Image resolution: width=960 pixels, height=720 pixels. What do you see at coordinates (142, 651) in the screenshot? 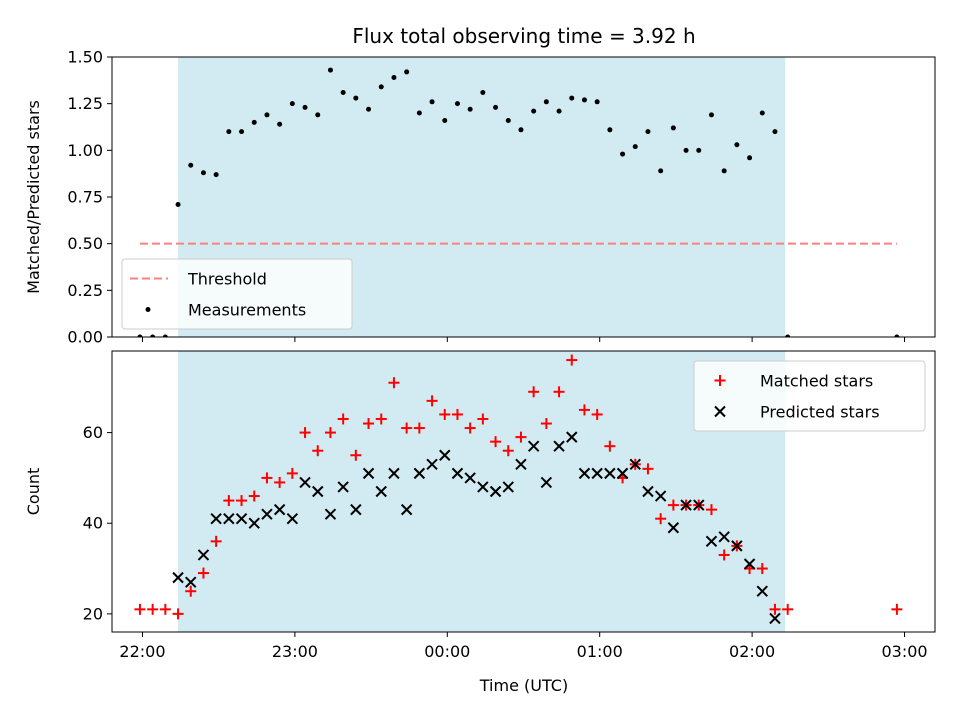
I see `x-tick-label: 22:00` at bounding box center [142, 651].